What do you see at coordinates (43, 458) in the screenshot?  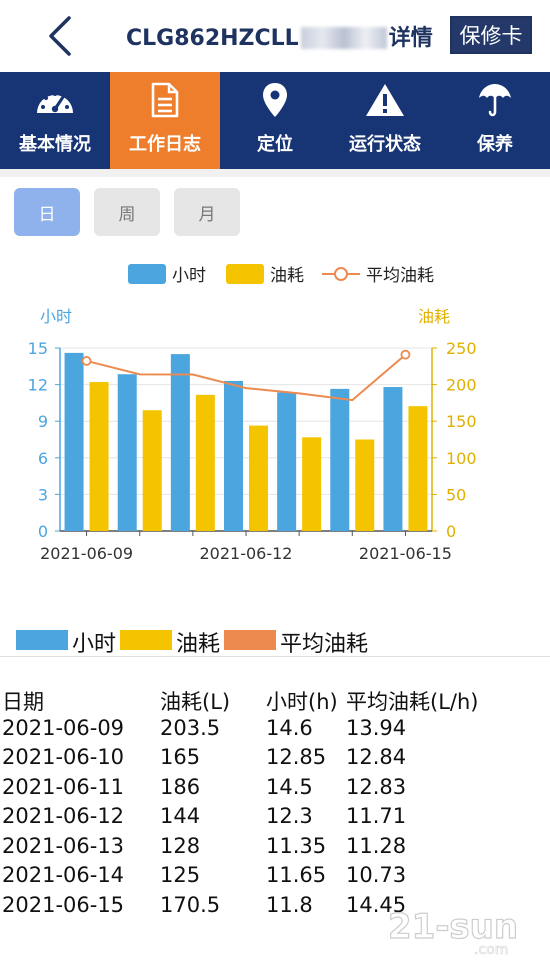 I see `left-tick-label: 6` at bounding box center [43, 458].